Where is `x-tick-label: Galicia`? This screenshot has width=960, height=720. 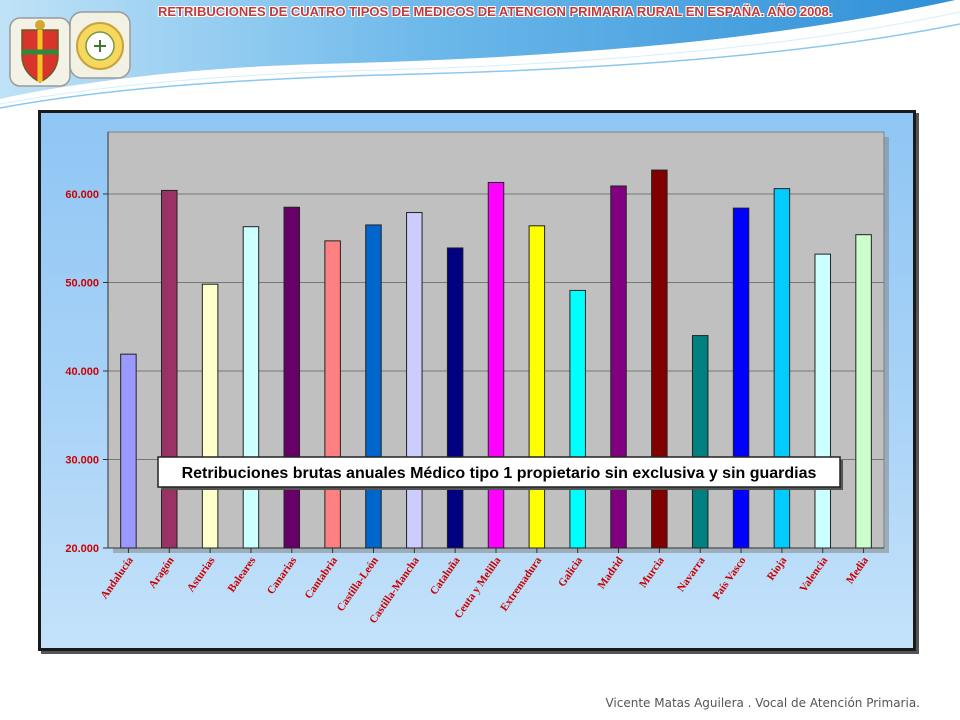 x-tick-label: Galicia is located at coordinates (570, 571).